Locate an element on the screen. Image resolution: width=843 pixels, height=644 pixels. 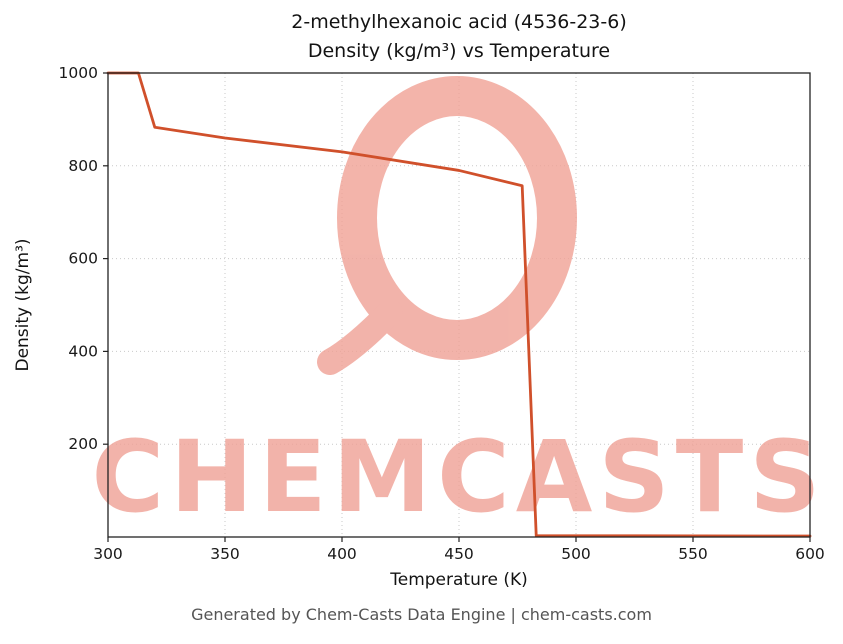
x-tick-label: 600 is located at coordinates (810, 554).